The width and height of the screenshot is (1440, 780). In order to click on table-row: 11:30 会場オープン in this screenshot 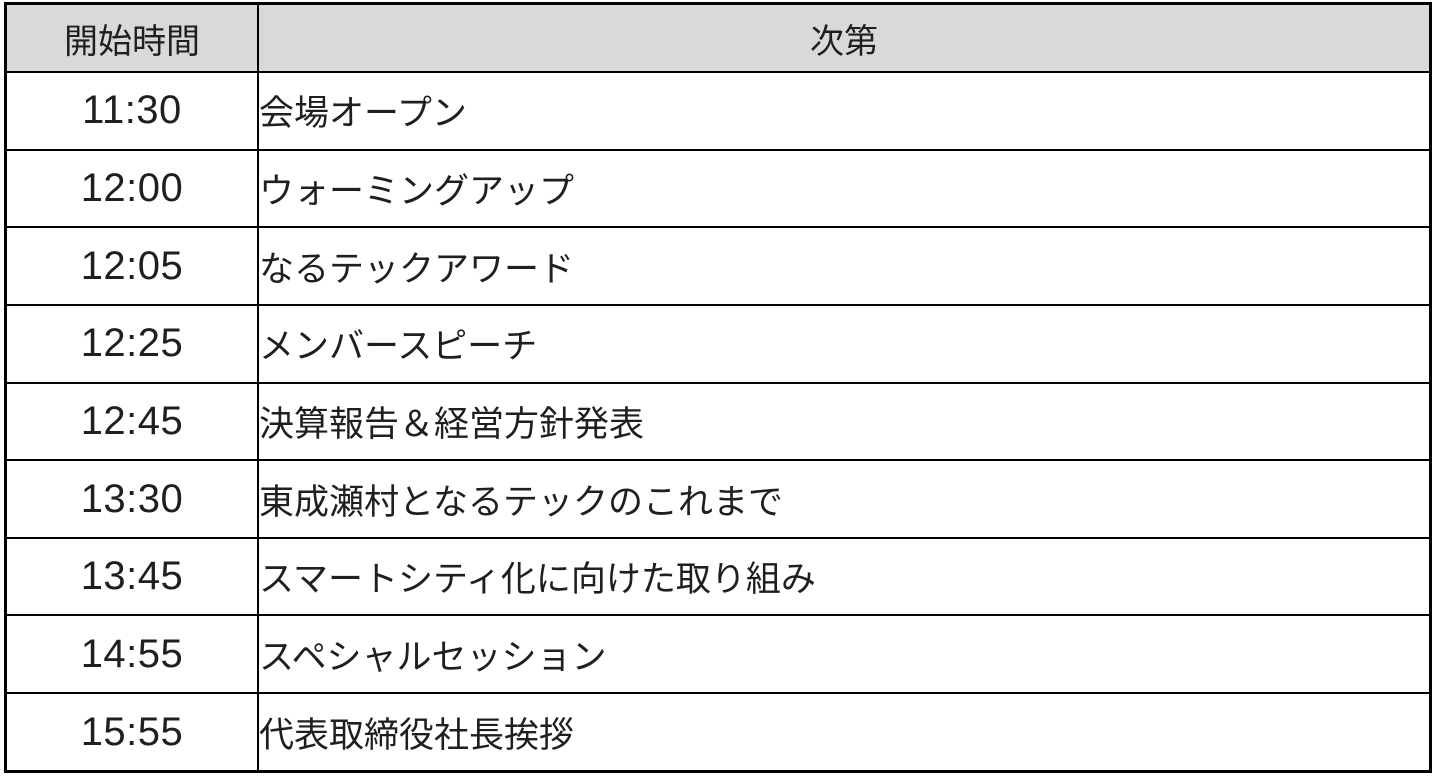, I will do `click(718, 111)`.